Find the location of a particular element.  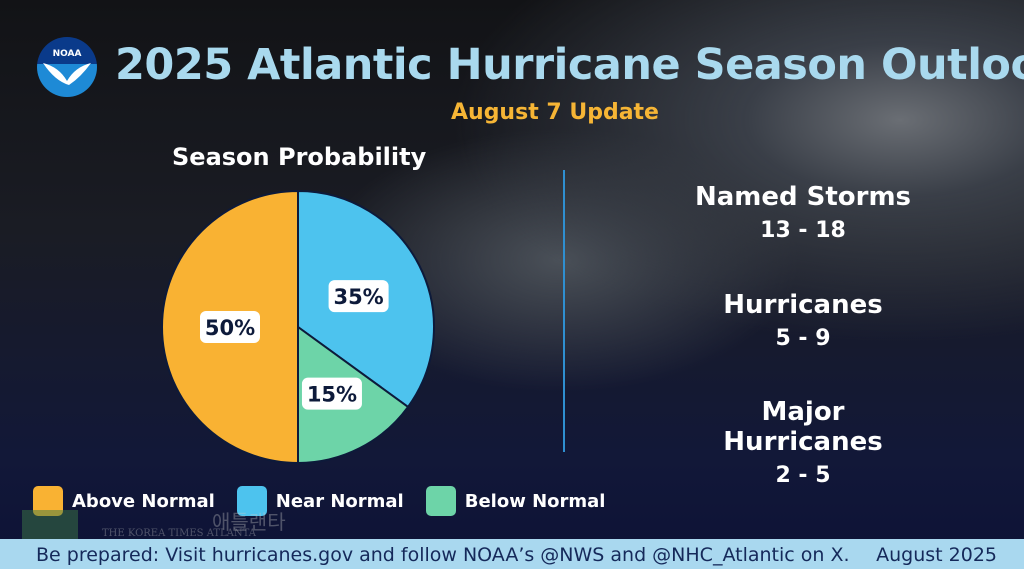

pie-label-text: 50% is located at coordinates (230, 328).